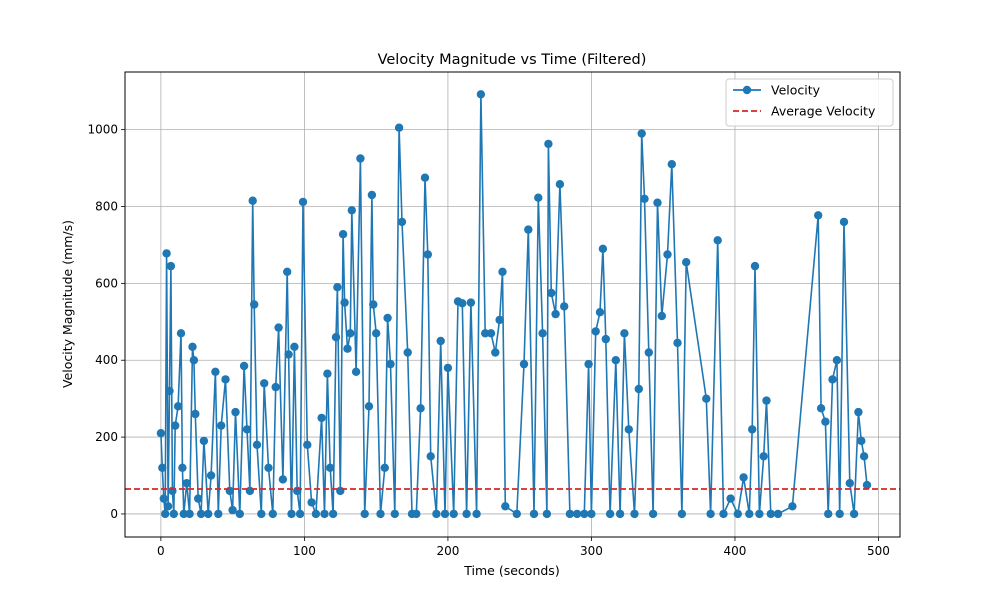  Describe the element at coordinates (106, 207) in the screenshot. I see `y-tick-label: 800` at that location.